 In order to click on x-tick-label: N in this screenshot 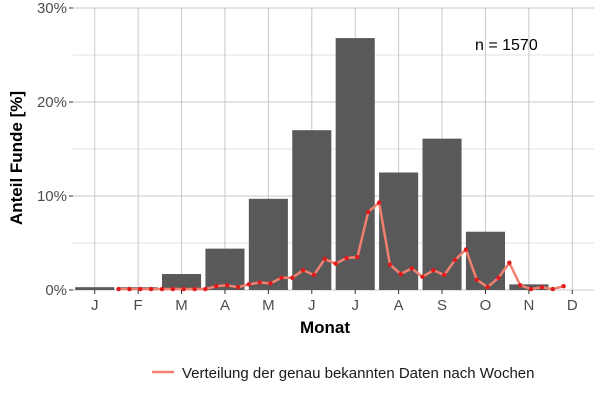, I will do `click(528, 305)`.